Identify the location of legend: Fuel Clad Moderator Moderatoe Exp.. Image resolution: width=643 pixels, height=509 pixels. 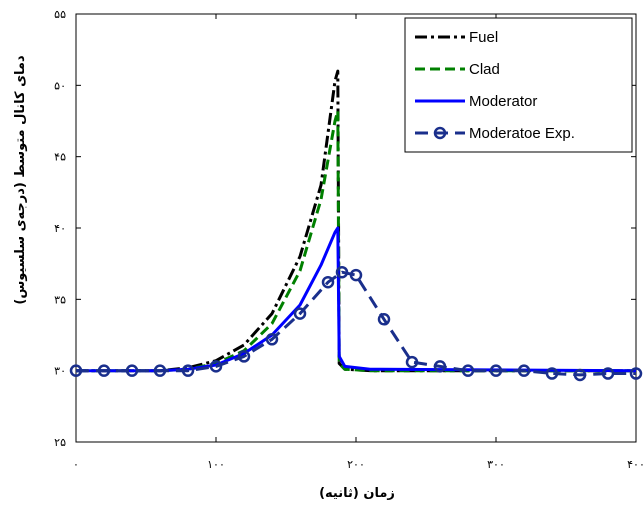
(518, 85).